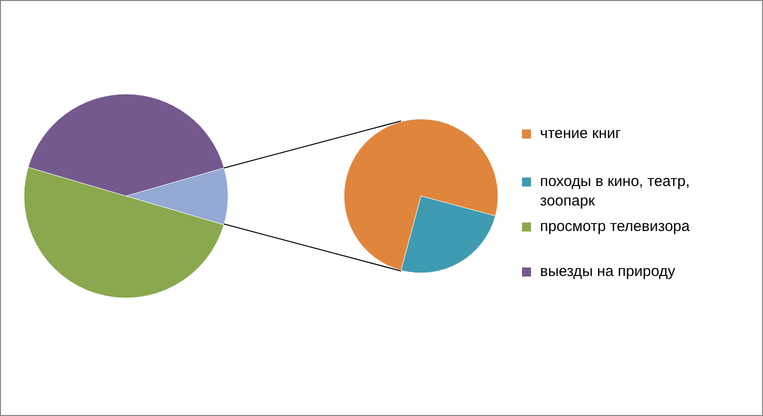  I want to click on legend-label: чтение книг, so click(581, 133).